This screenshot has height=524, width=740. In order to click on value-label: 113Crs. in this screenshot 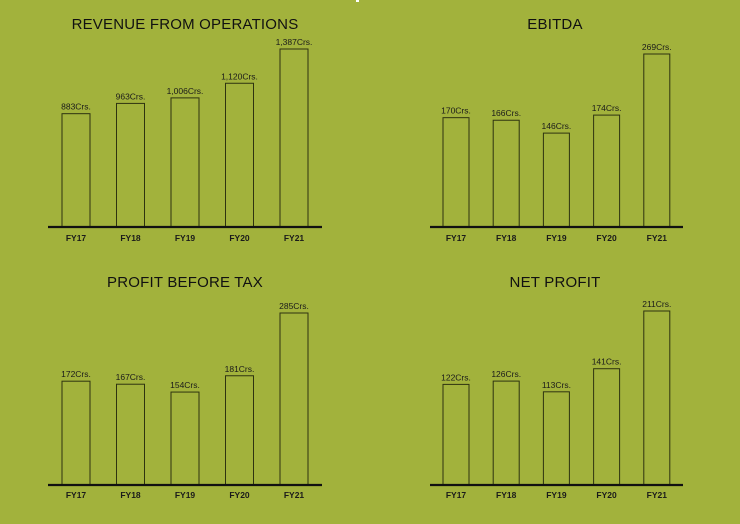, I will do `click(556, 385)`.